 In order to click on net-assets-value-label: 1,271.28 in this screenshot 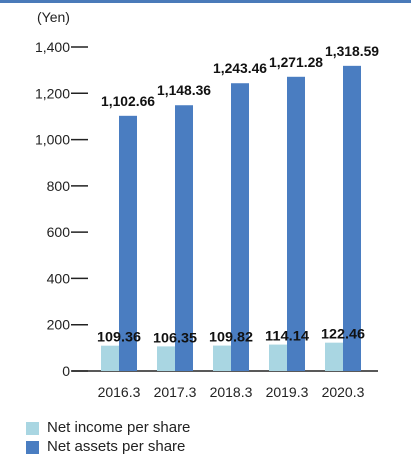, I will do `click(296, 62)`.